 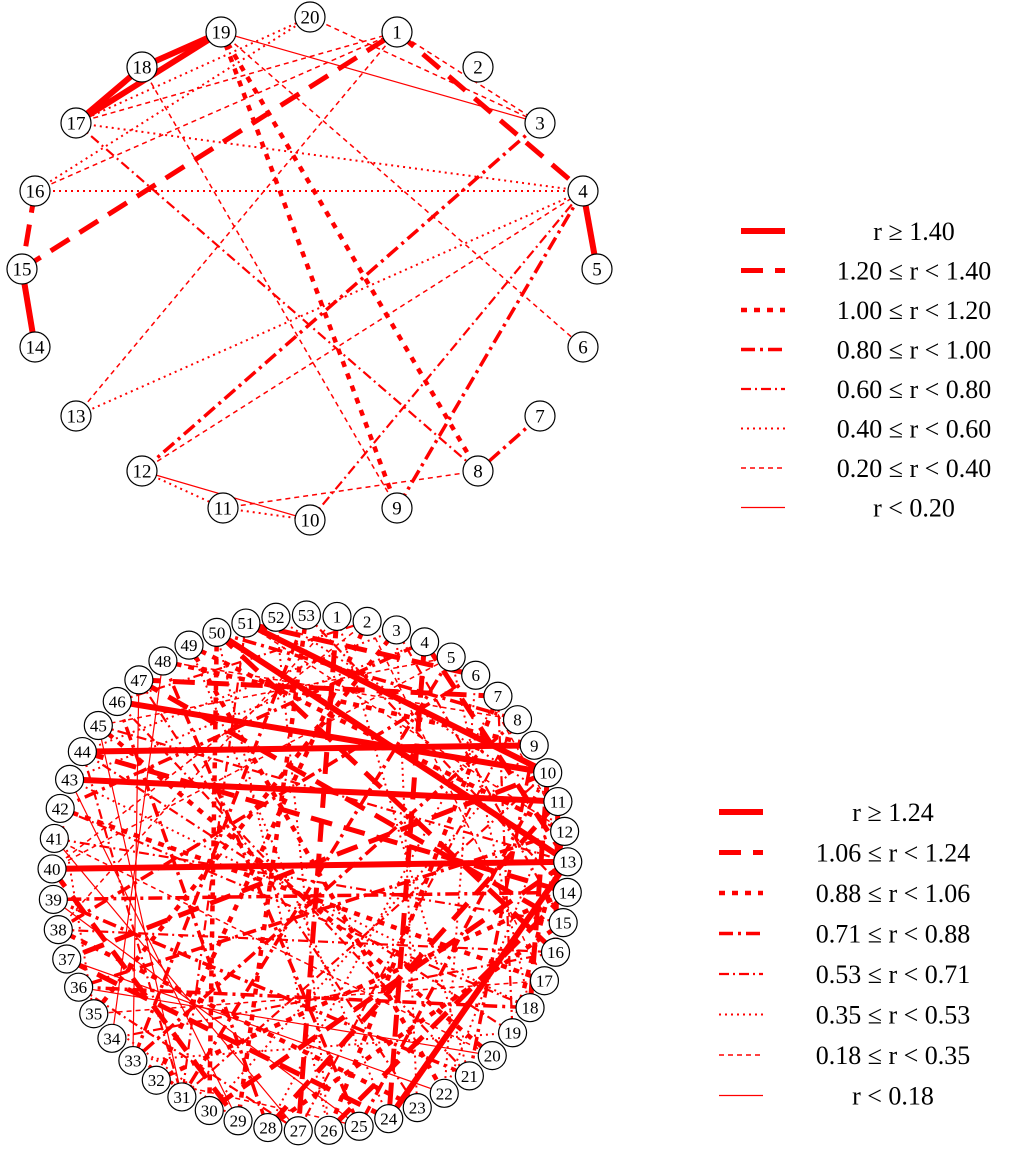 What do you see at coordinates (893, 974) in the screenshot?
I see `legend-label: 0.53 ≤ r < 0.71` at bounding box center [893, 974].